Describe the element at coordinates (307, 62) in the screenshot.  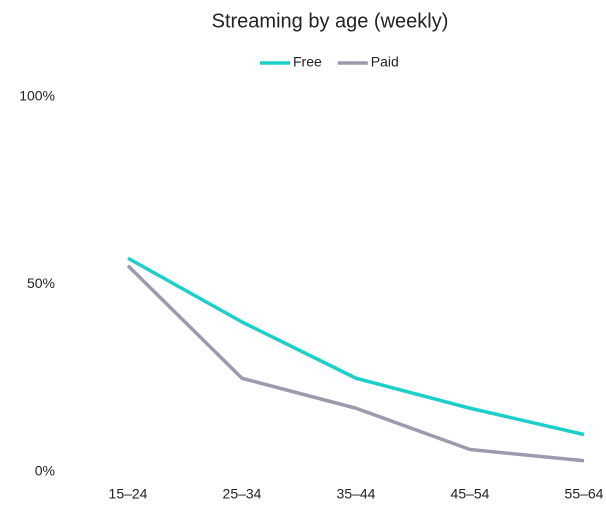
I see `legend-label: Free` at that location.